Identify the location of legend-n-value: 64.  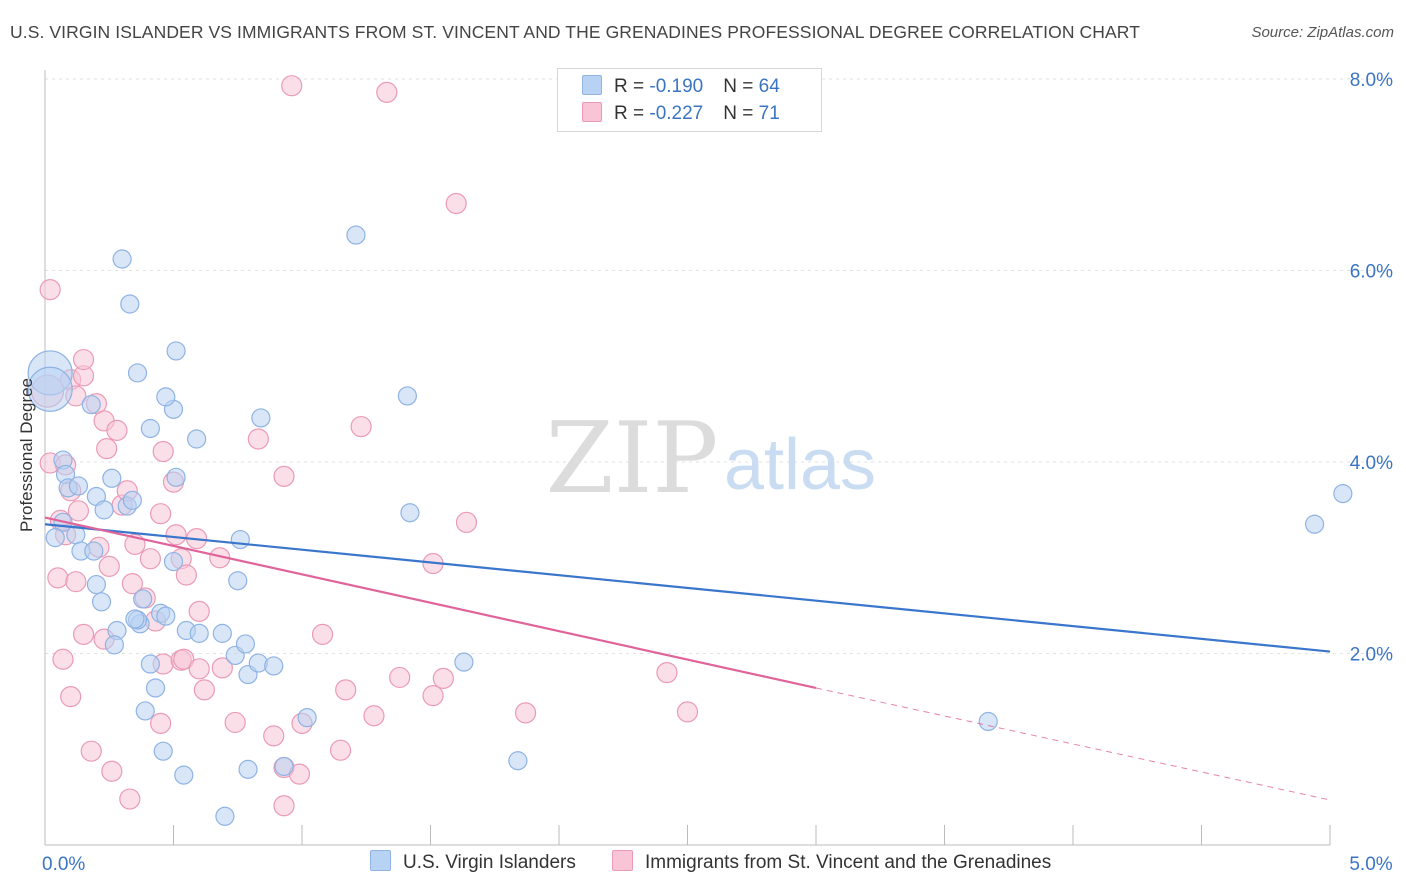
(769, 86).